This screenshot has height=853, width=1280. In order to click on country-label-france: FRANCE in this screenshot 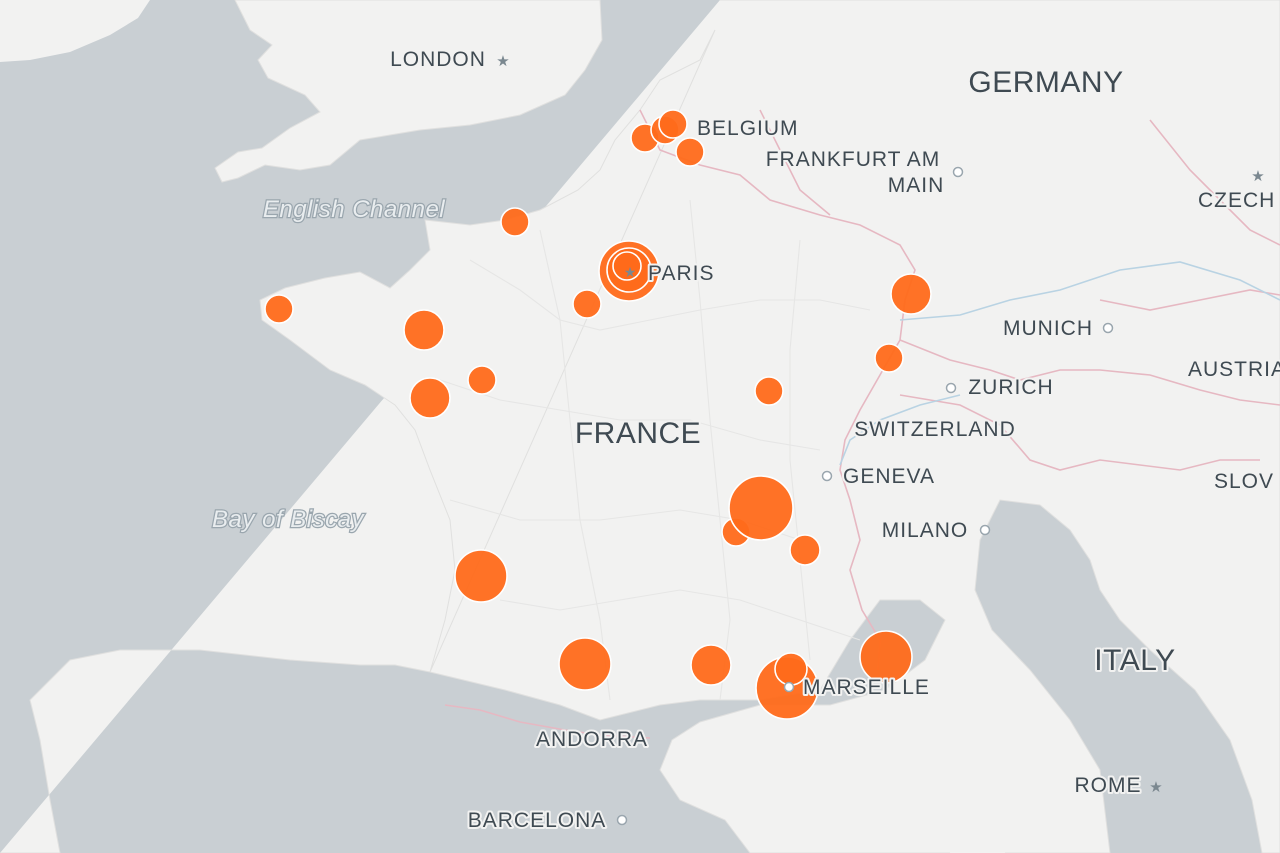, I will do `click(638, 433)`.